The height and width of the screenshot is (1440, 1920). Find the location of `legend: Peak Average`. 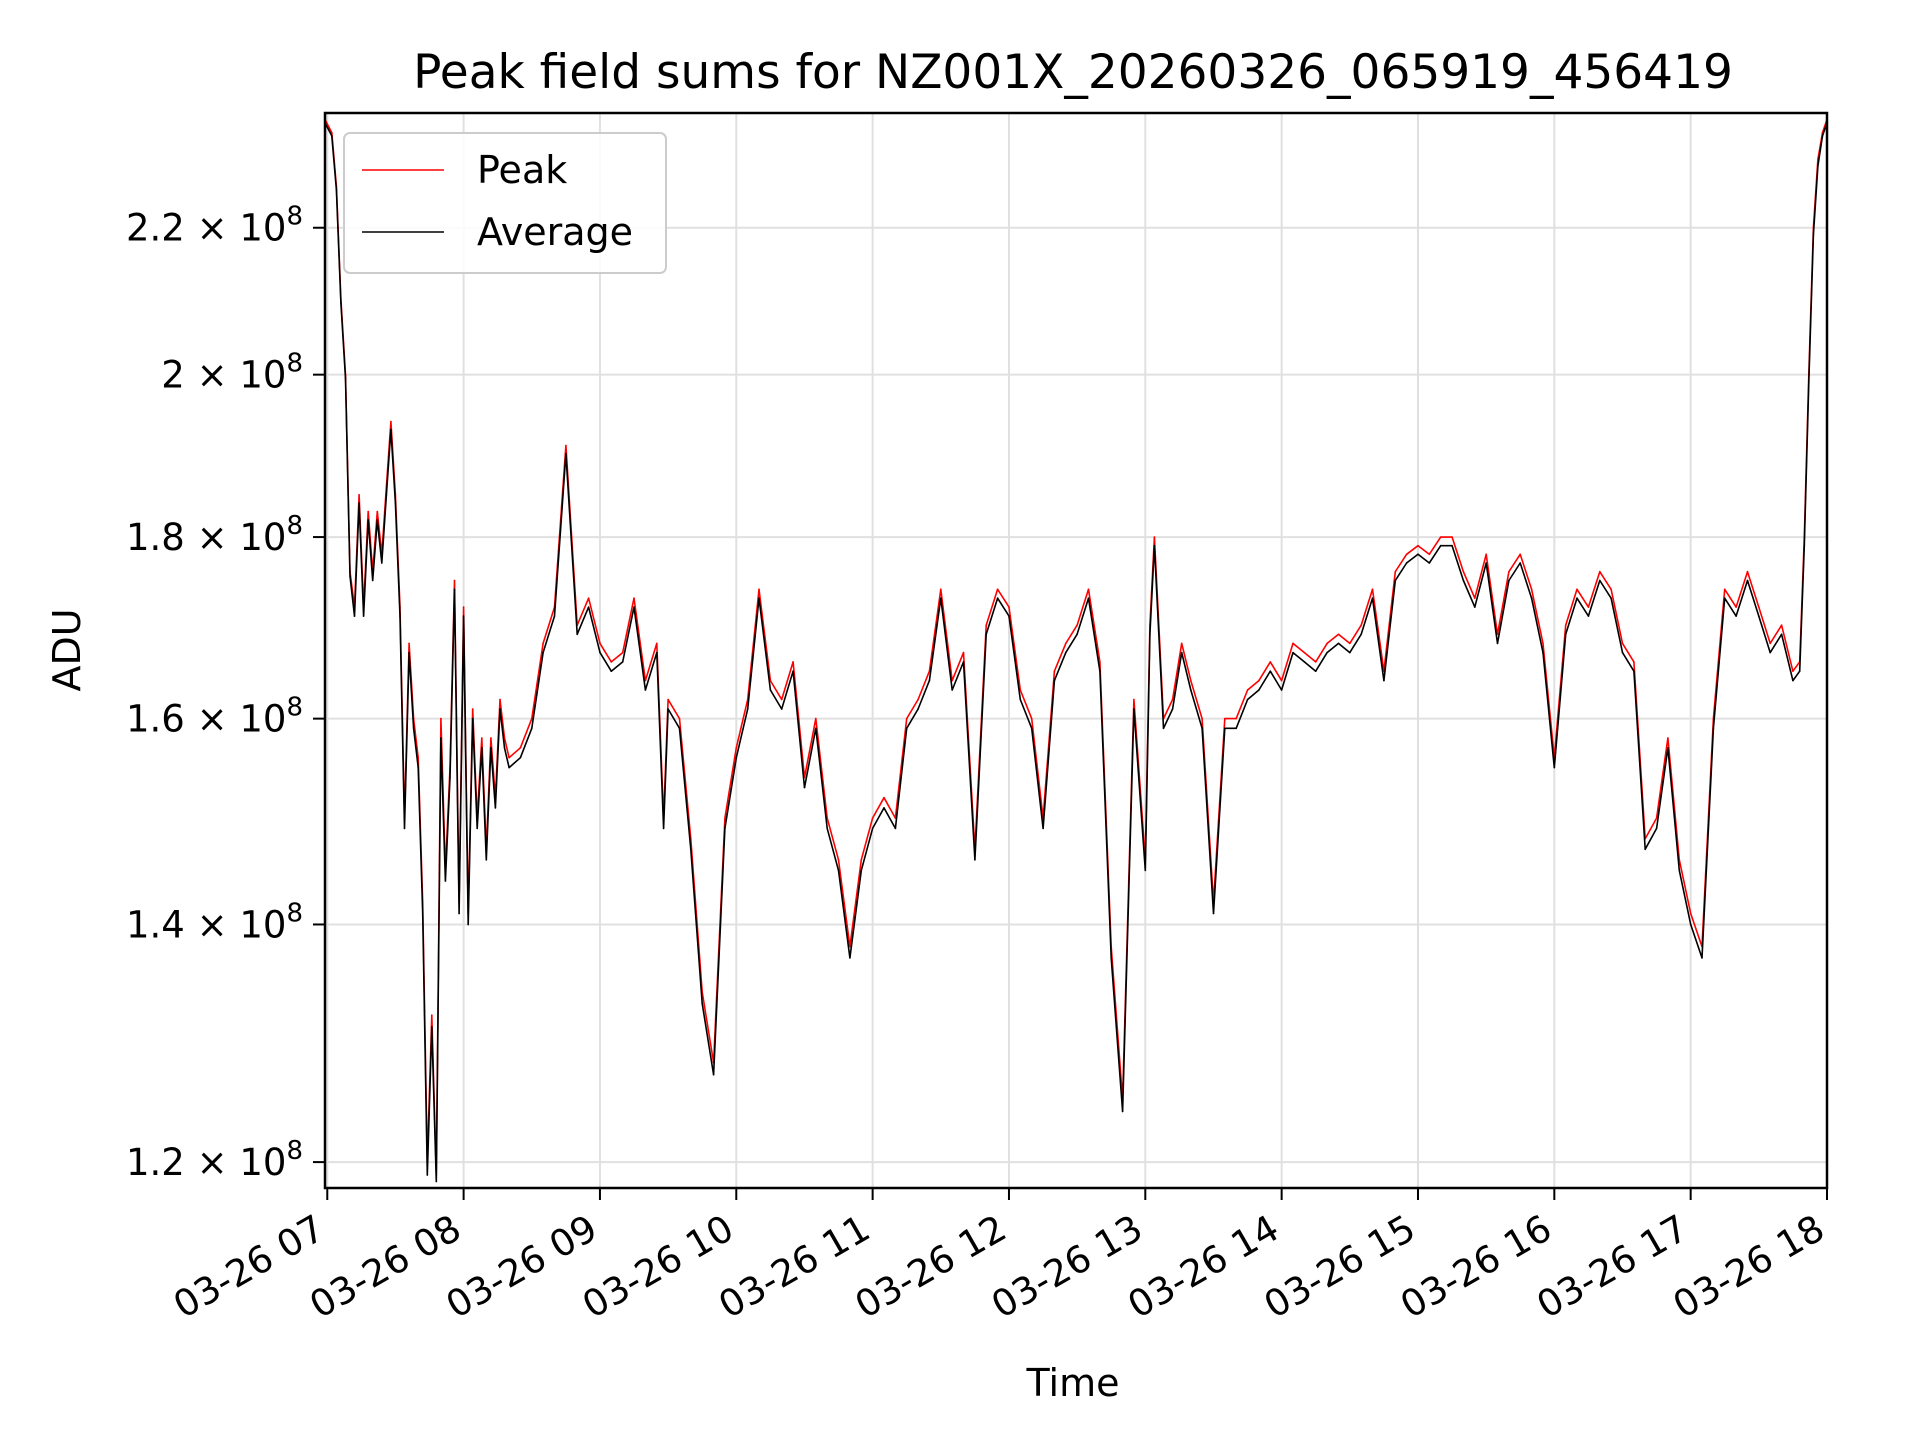

legend: Peak Average is located at coordinates (505, 203).